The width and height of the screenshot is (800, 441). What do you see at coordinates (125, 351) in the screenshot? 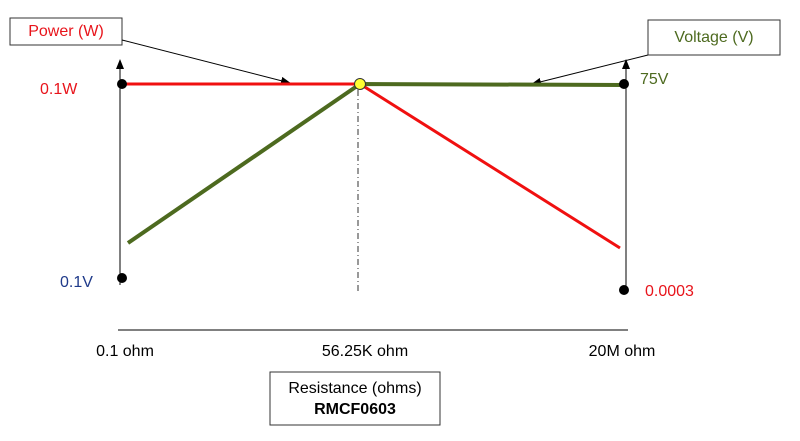
I see `x-label: 0.1 ohm` at bounding box center [125, 351].